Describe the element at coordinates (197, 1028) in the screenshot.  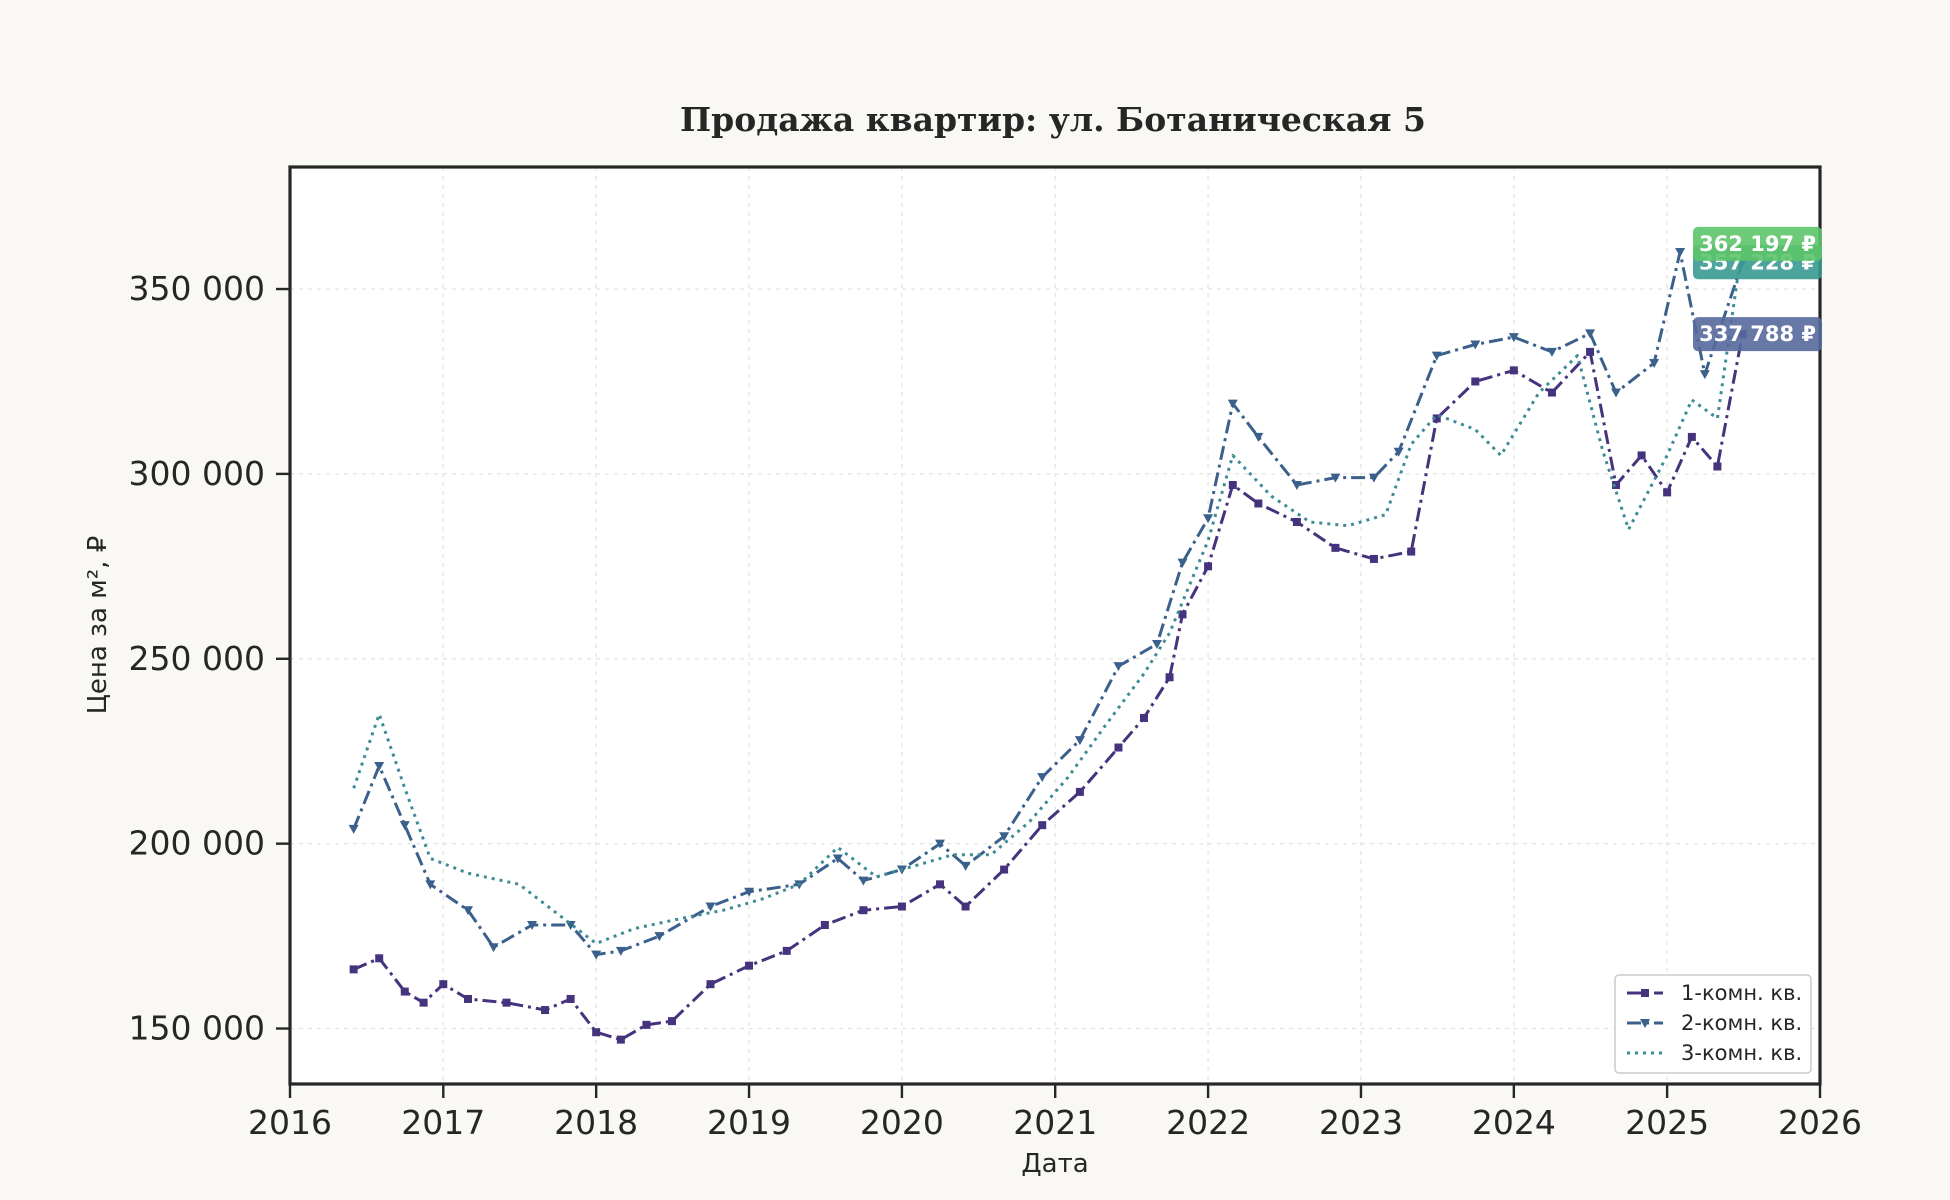
I see `y-tick-label: 150 000` at that location.